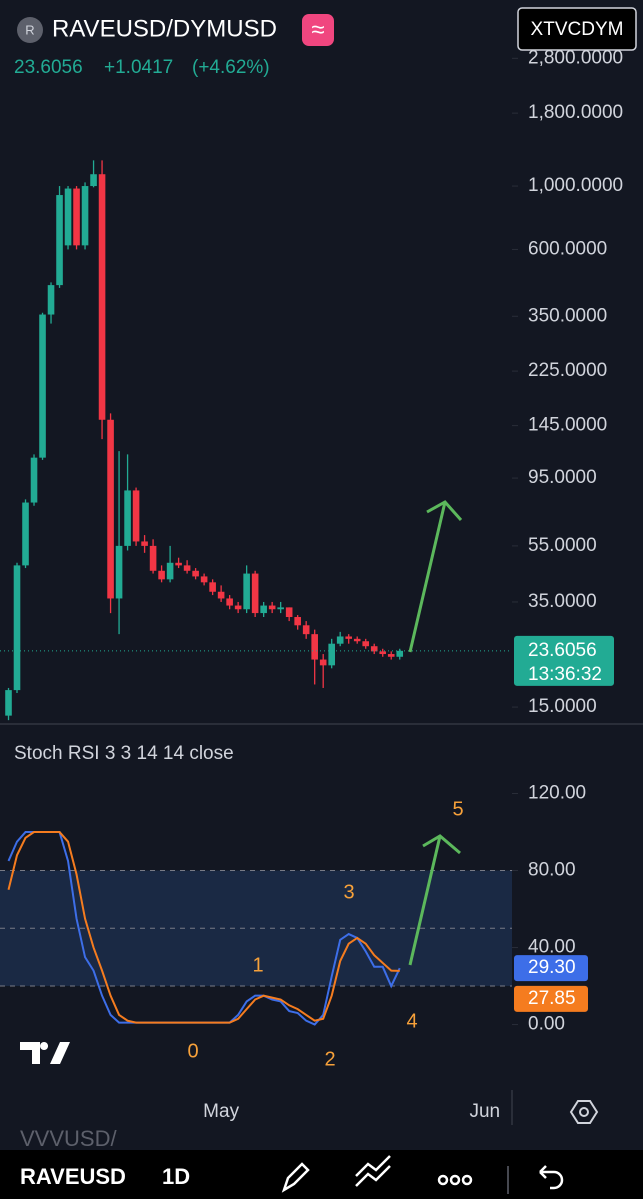 Image resolution: width=643 pixels, height=1199 pixels. I want to click on drawing-tools-icon, so click(373, 1171).